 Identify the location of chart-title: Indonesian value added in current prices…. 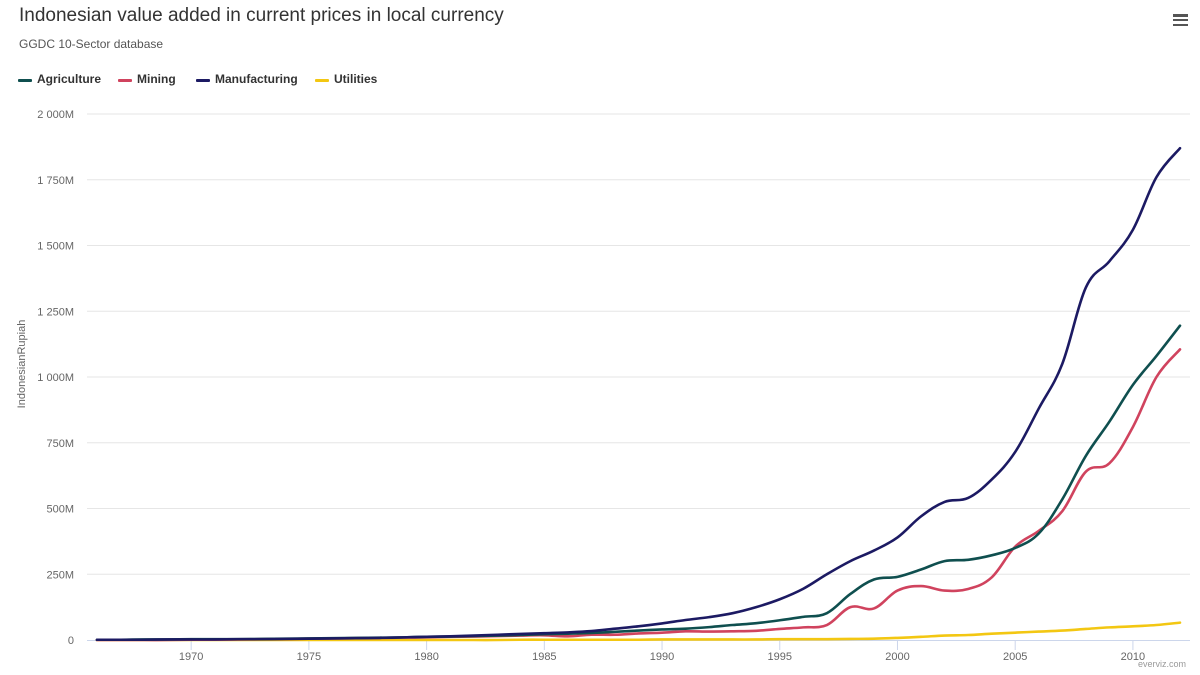
(261, 15).